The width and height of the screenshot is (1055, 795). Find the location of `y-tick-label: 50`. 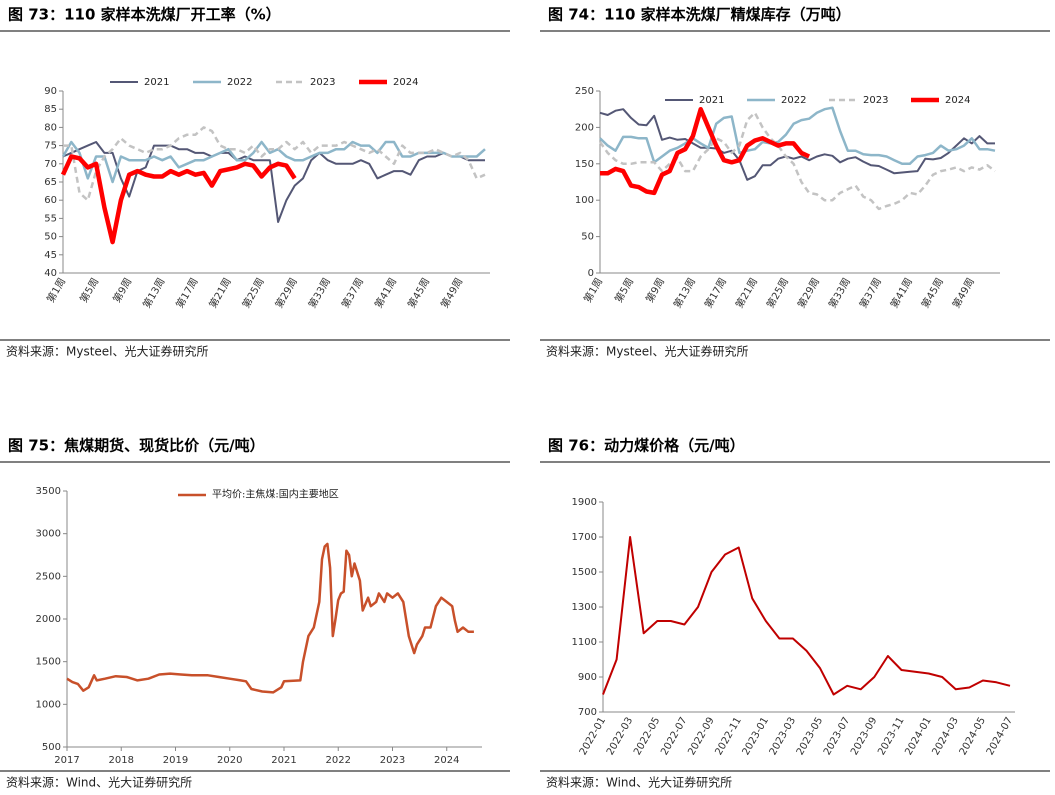

y-tick-label: 50 is located at coordinates (587, 237).